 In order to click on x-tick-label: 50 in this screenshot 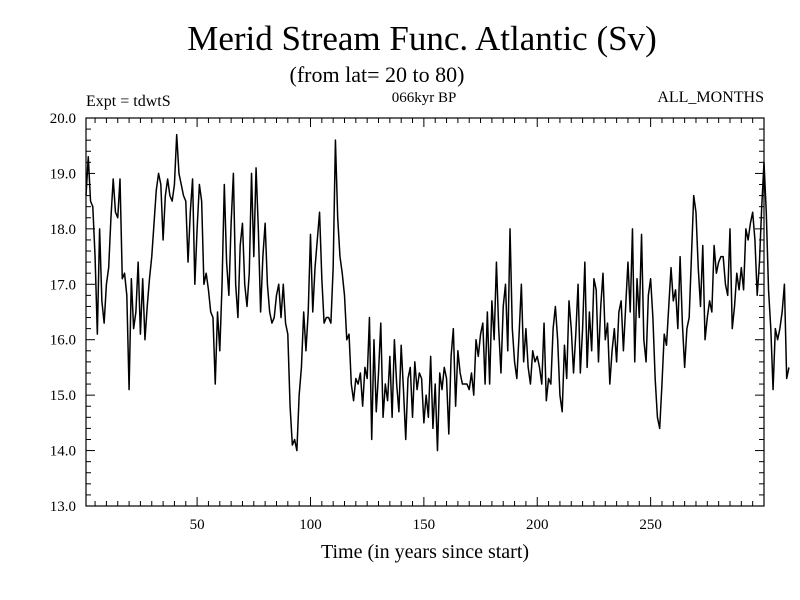, I will do `click(197, 525)`.